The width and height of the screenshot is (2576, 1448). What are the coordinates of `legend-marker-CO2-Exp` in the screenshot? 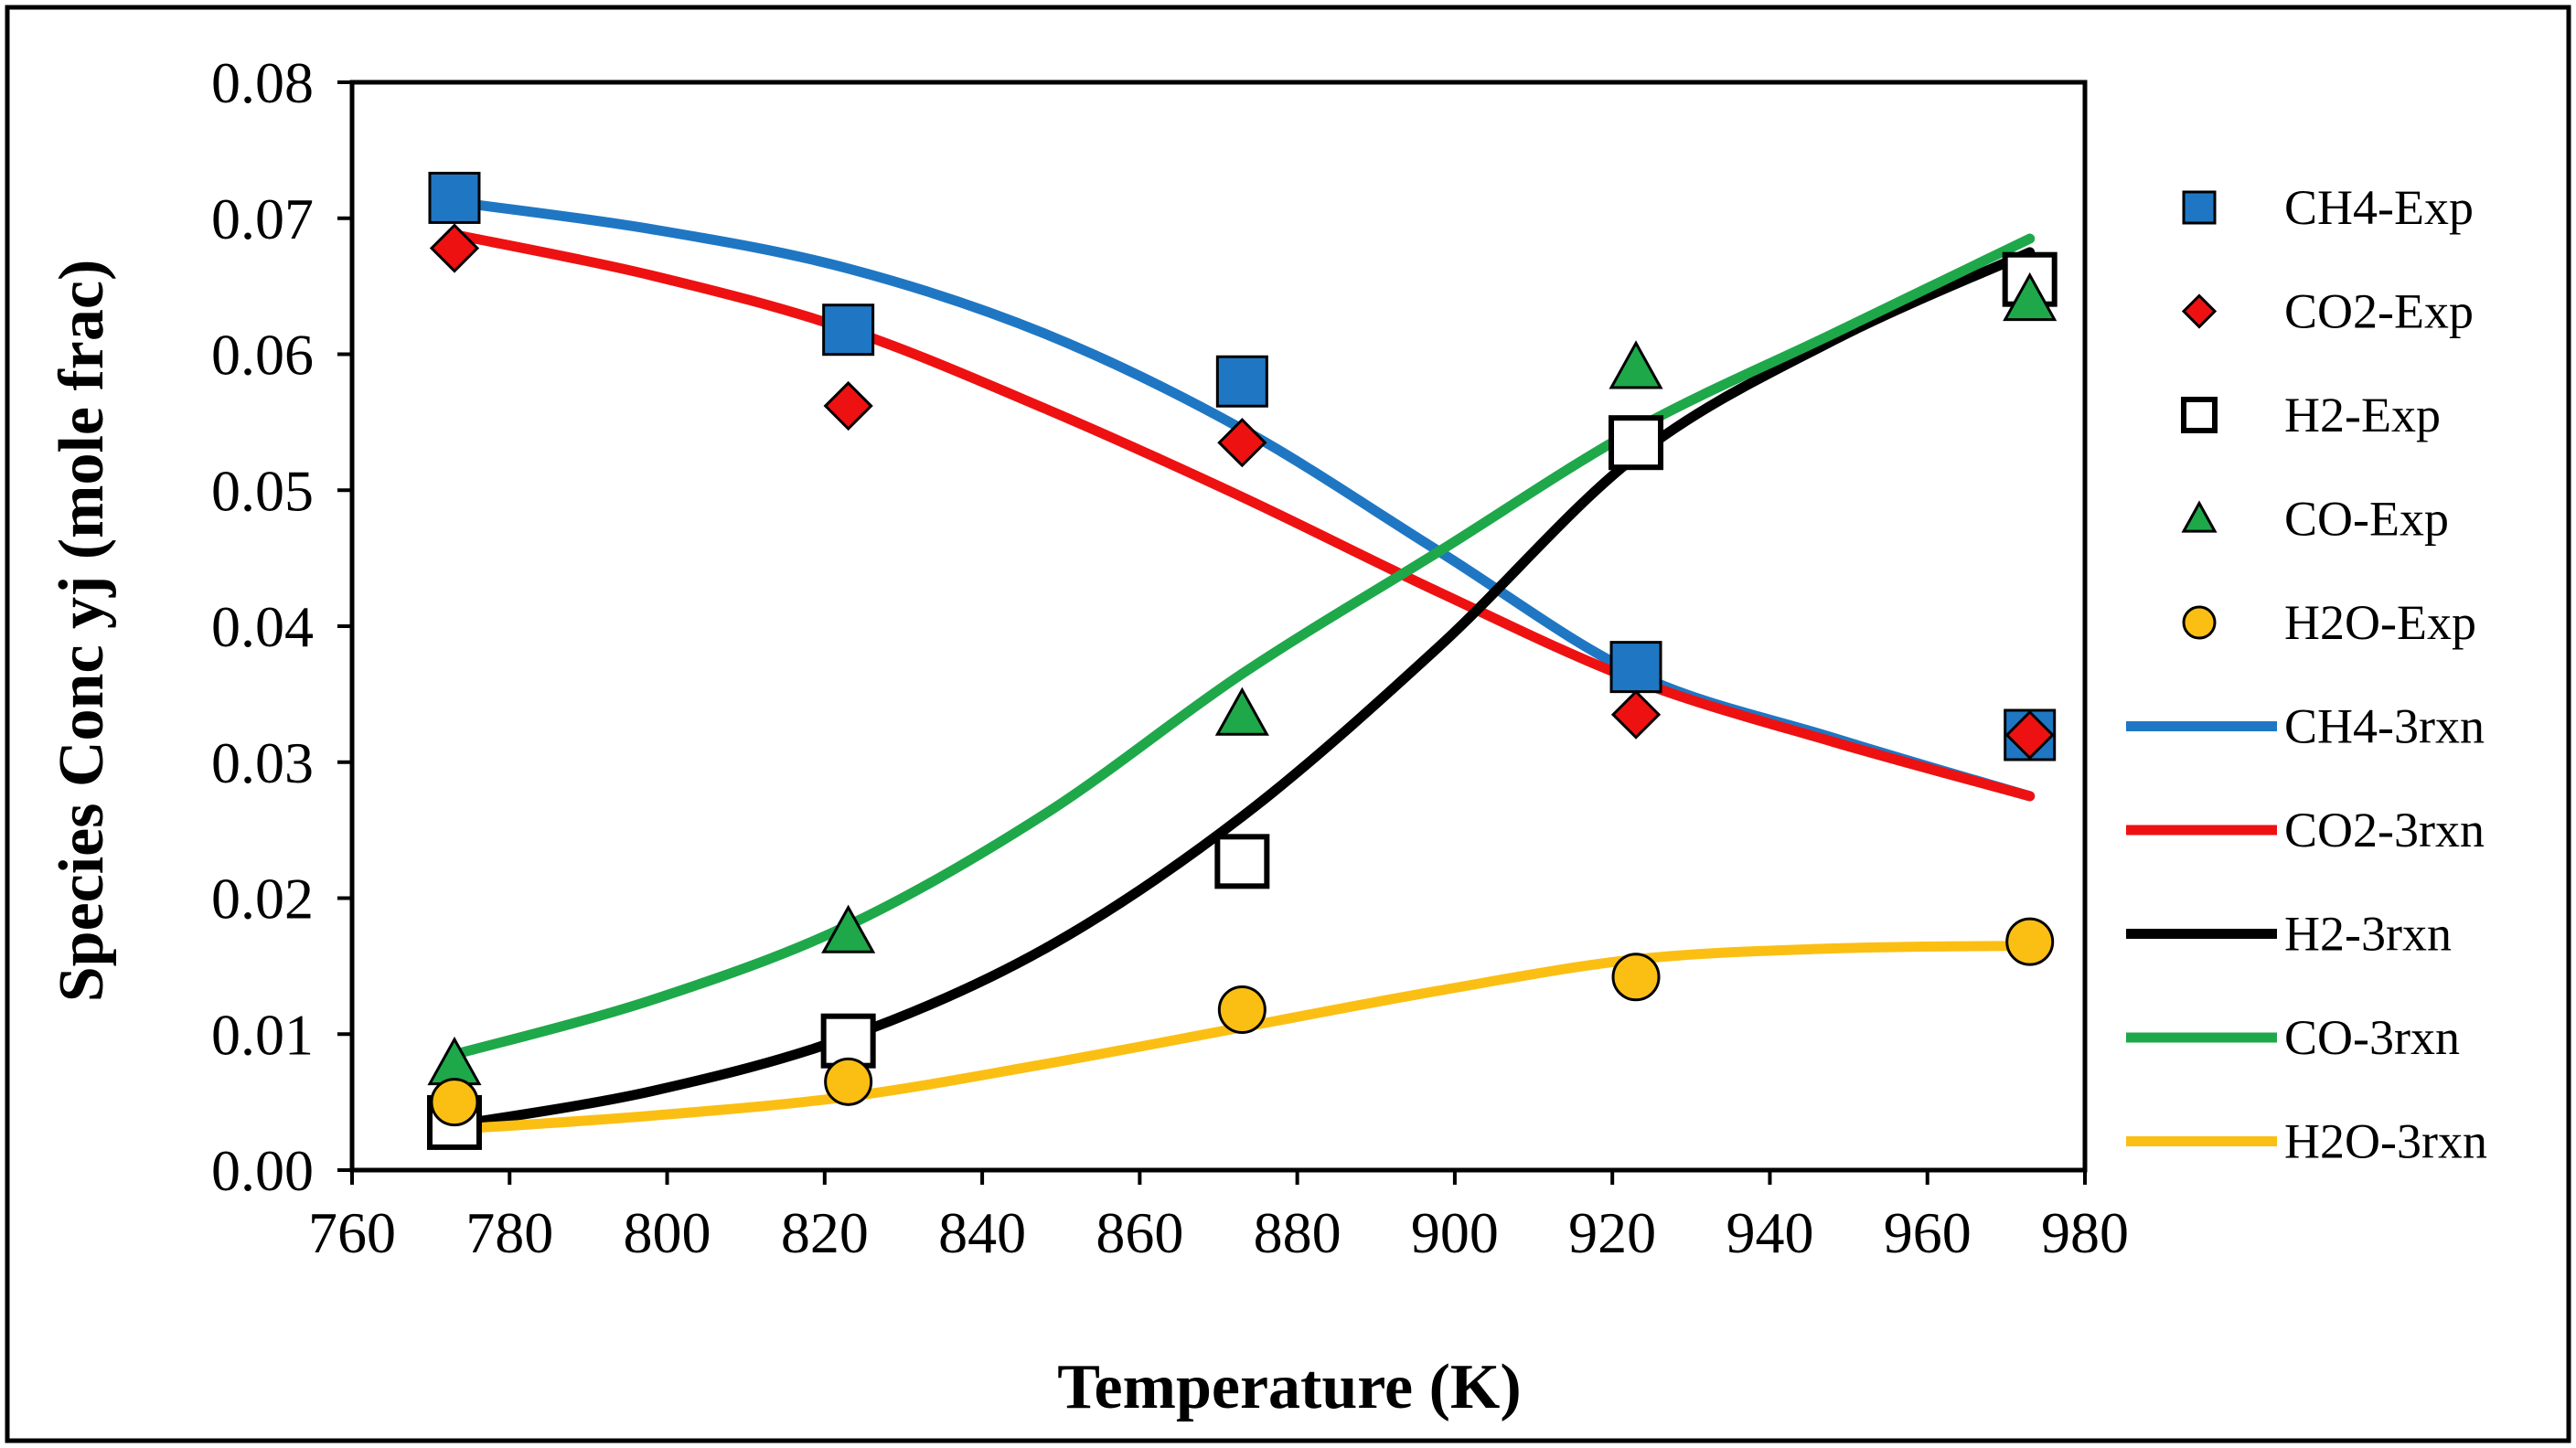 It's located at (2199, 311).